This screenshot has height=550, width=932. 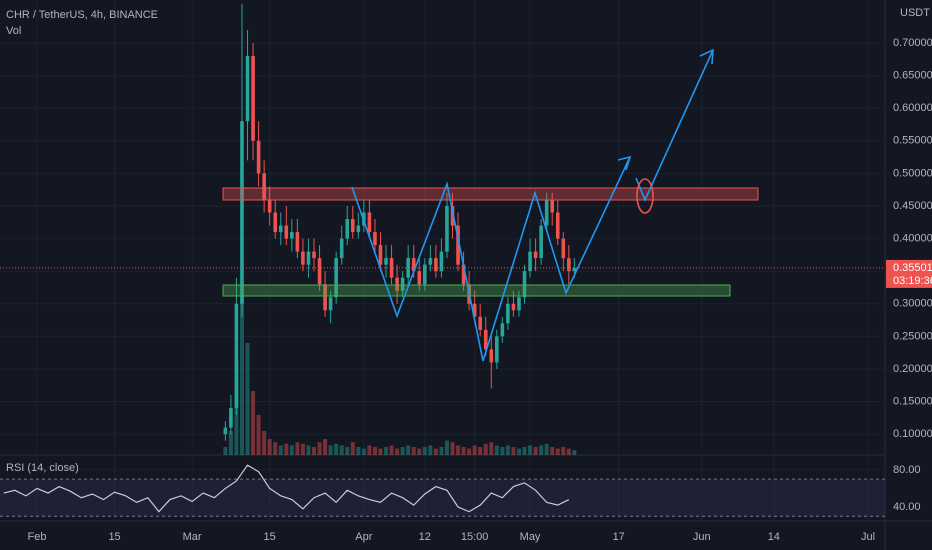 What do you see at coordinates (530, 537) in the screenshot?
I see `x-tick-label: May` at bounding box center [530, 537].